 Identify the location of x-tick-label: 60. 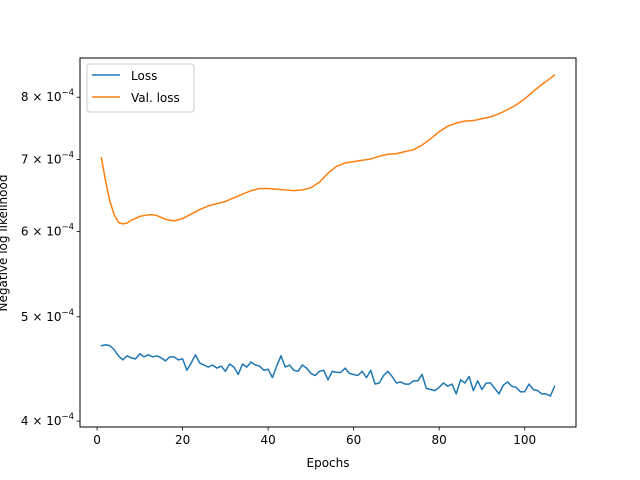
(353, 440).